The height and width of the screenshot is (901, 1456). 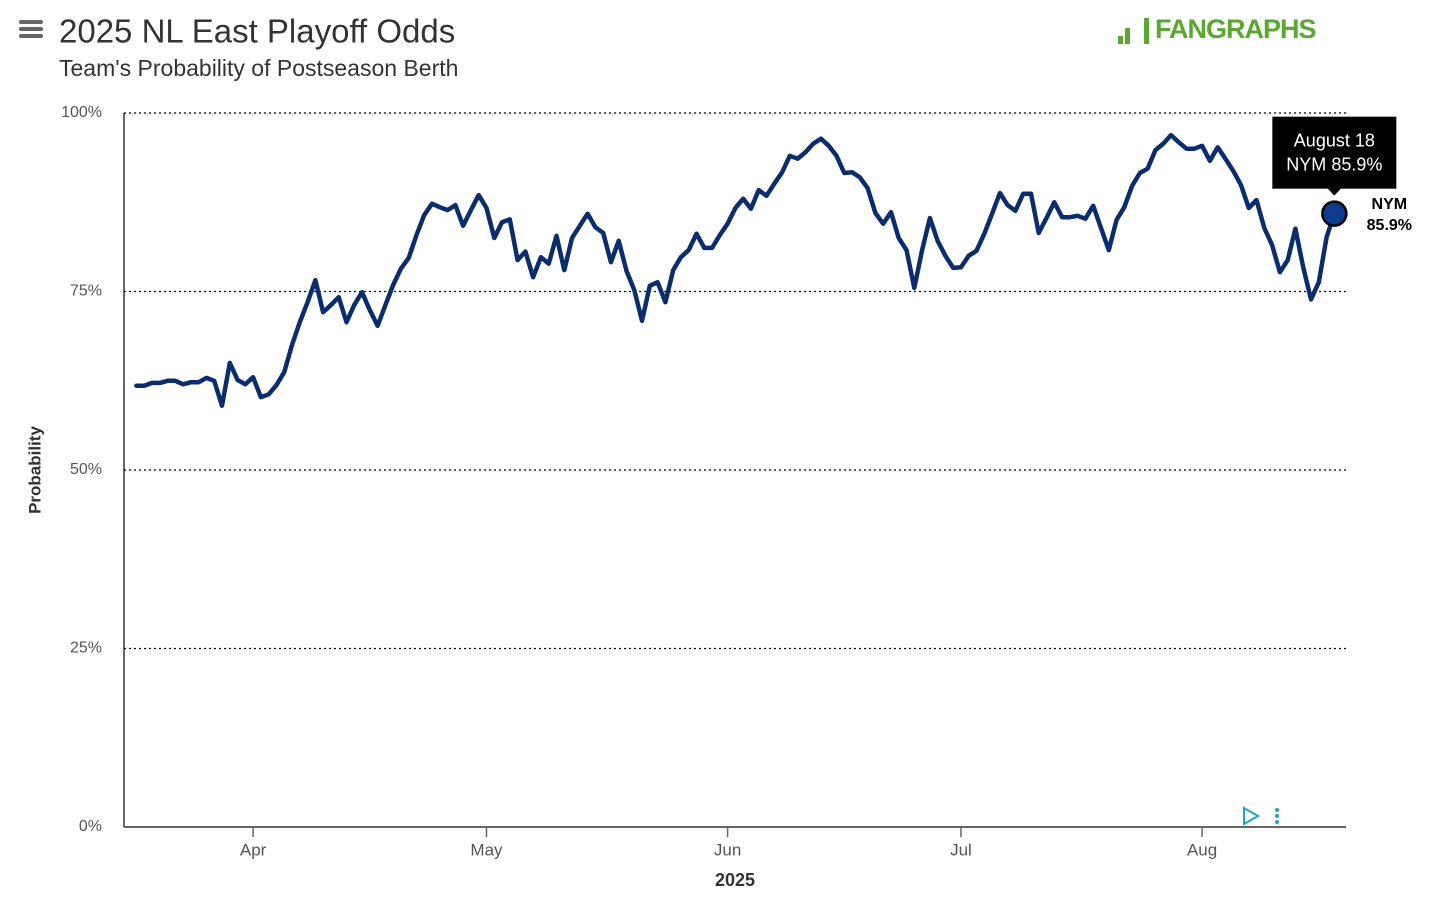 What do you see at coordinates (1306, 164) in the screenshot?
I see `tooltip-series: NYM` at bounding box center [1306, 164].